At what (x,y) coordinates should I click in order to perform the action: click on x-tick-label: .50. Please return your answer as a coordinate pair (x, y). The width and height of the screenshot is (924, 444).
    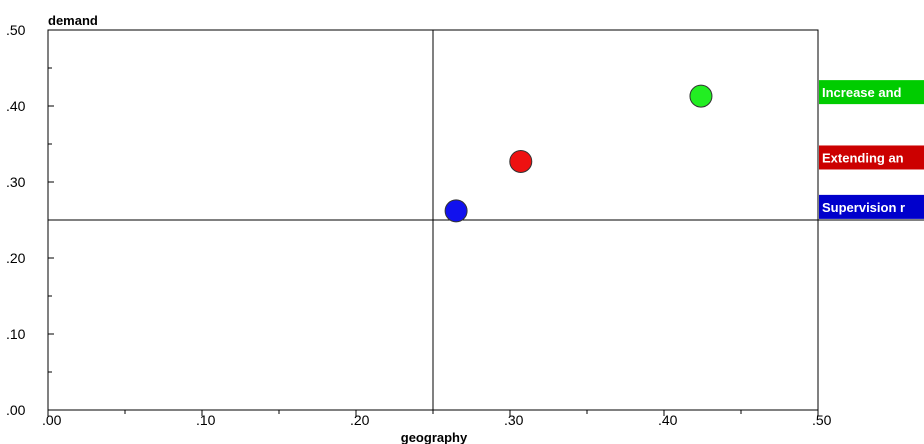
    Looking at the image, I should click on (822, 420).